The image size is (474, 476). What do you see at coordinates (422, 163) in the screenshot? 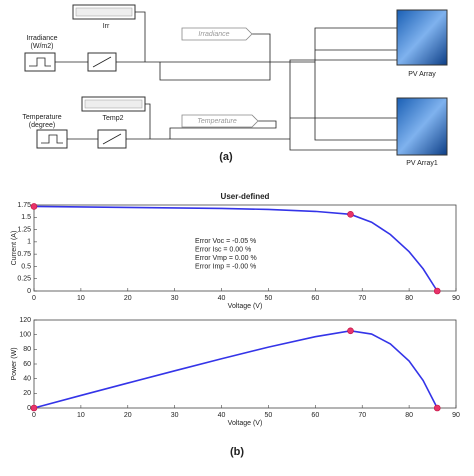
I see `block-label: PV Array1` at bounding box center [422, 163].